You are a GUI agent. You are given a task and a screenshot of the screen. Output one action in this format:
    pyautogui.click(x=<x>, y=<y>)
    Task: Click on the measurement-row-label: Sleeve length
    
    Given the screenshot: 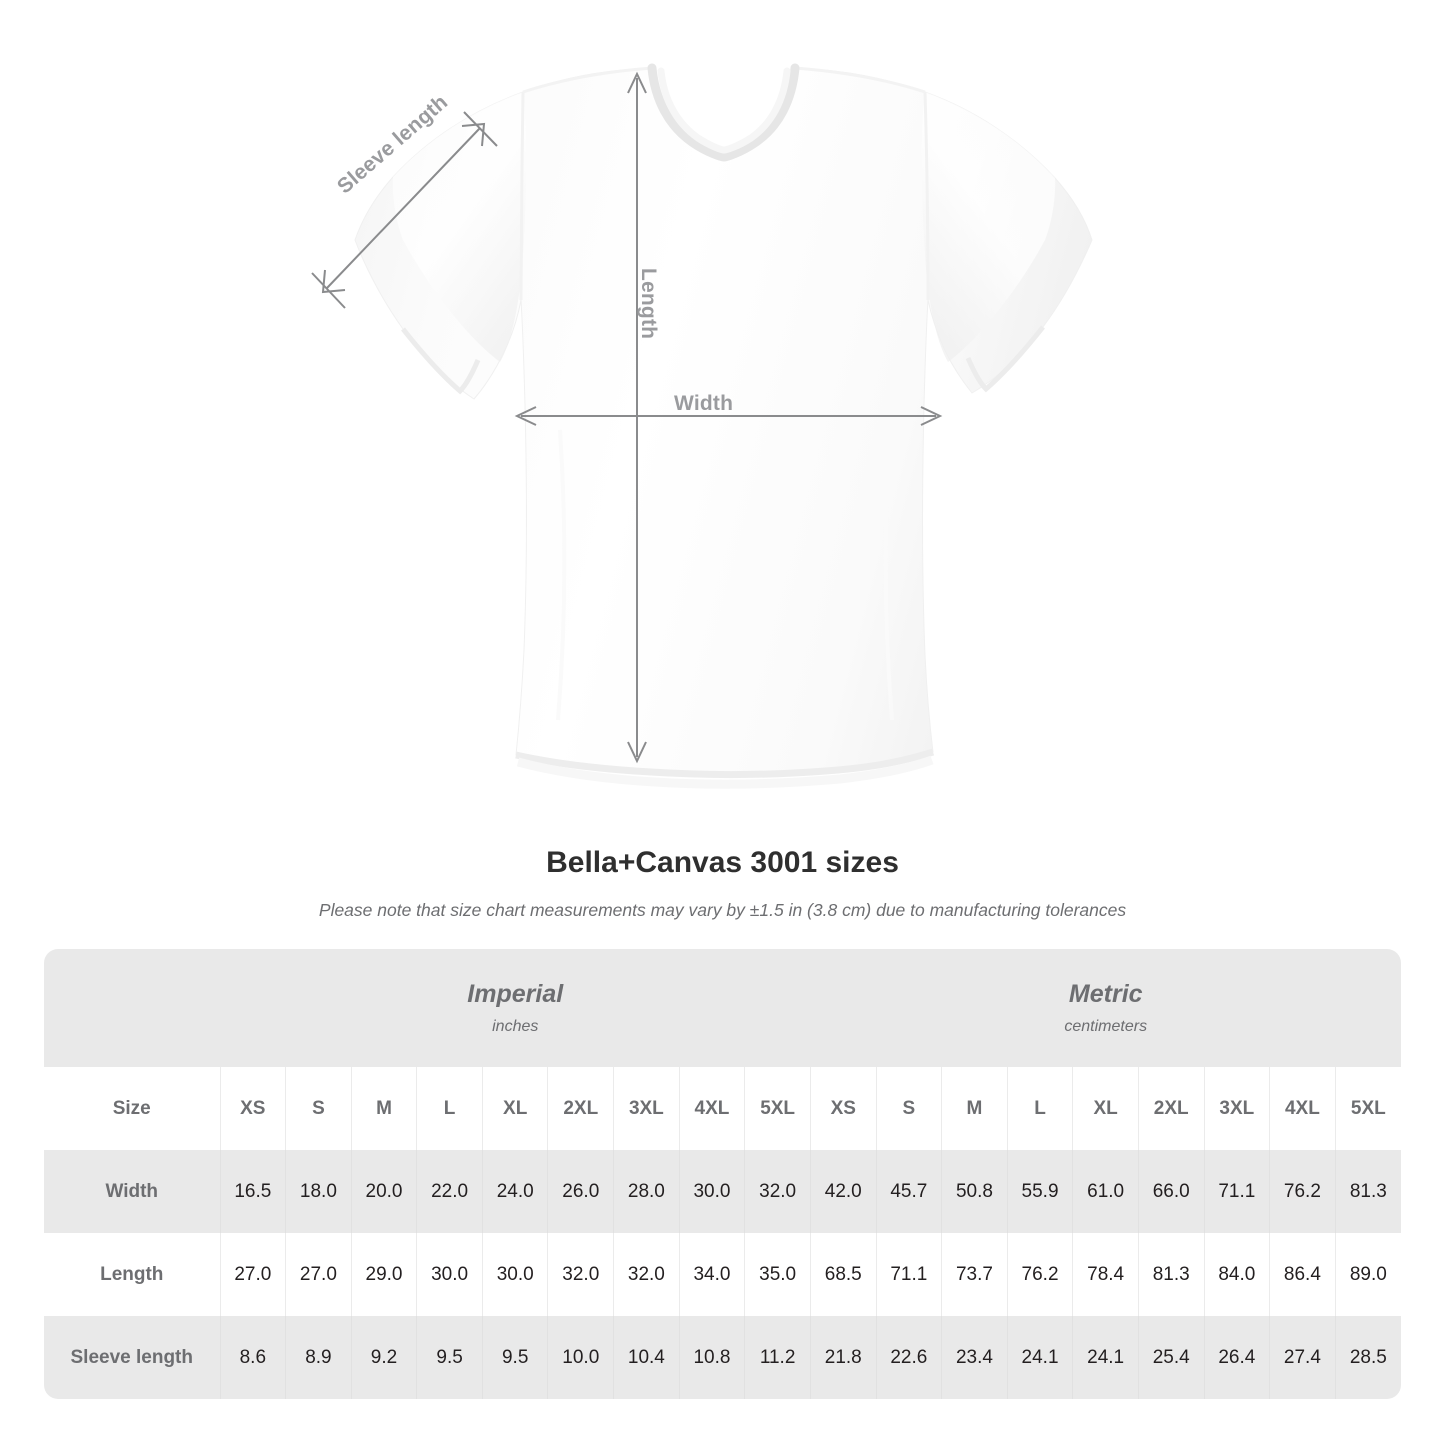 What is the action you would take?
    pyautogui.click(x=132, y=1357)
    